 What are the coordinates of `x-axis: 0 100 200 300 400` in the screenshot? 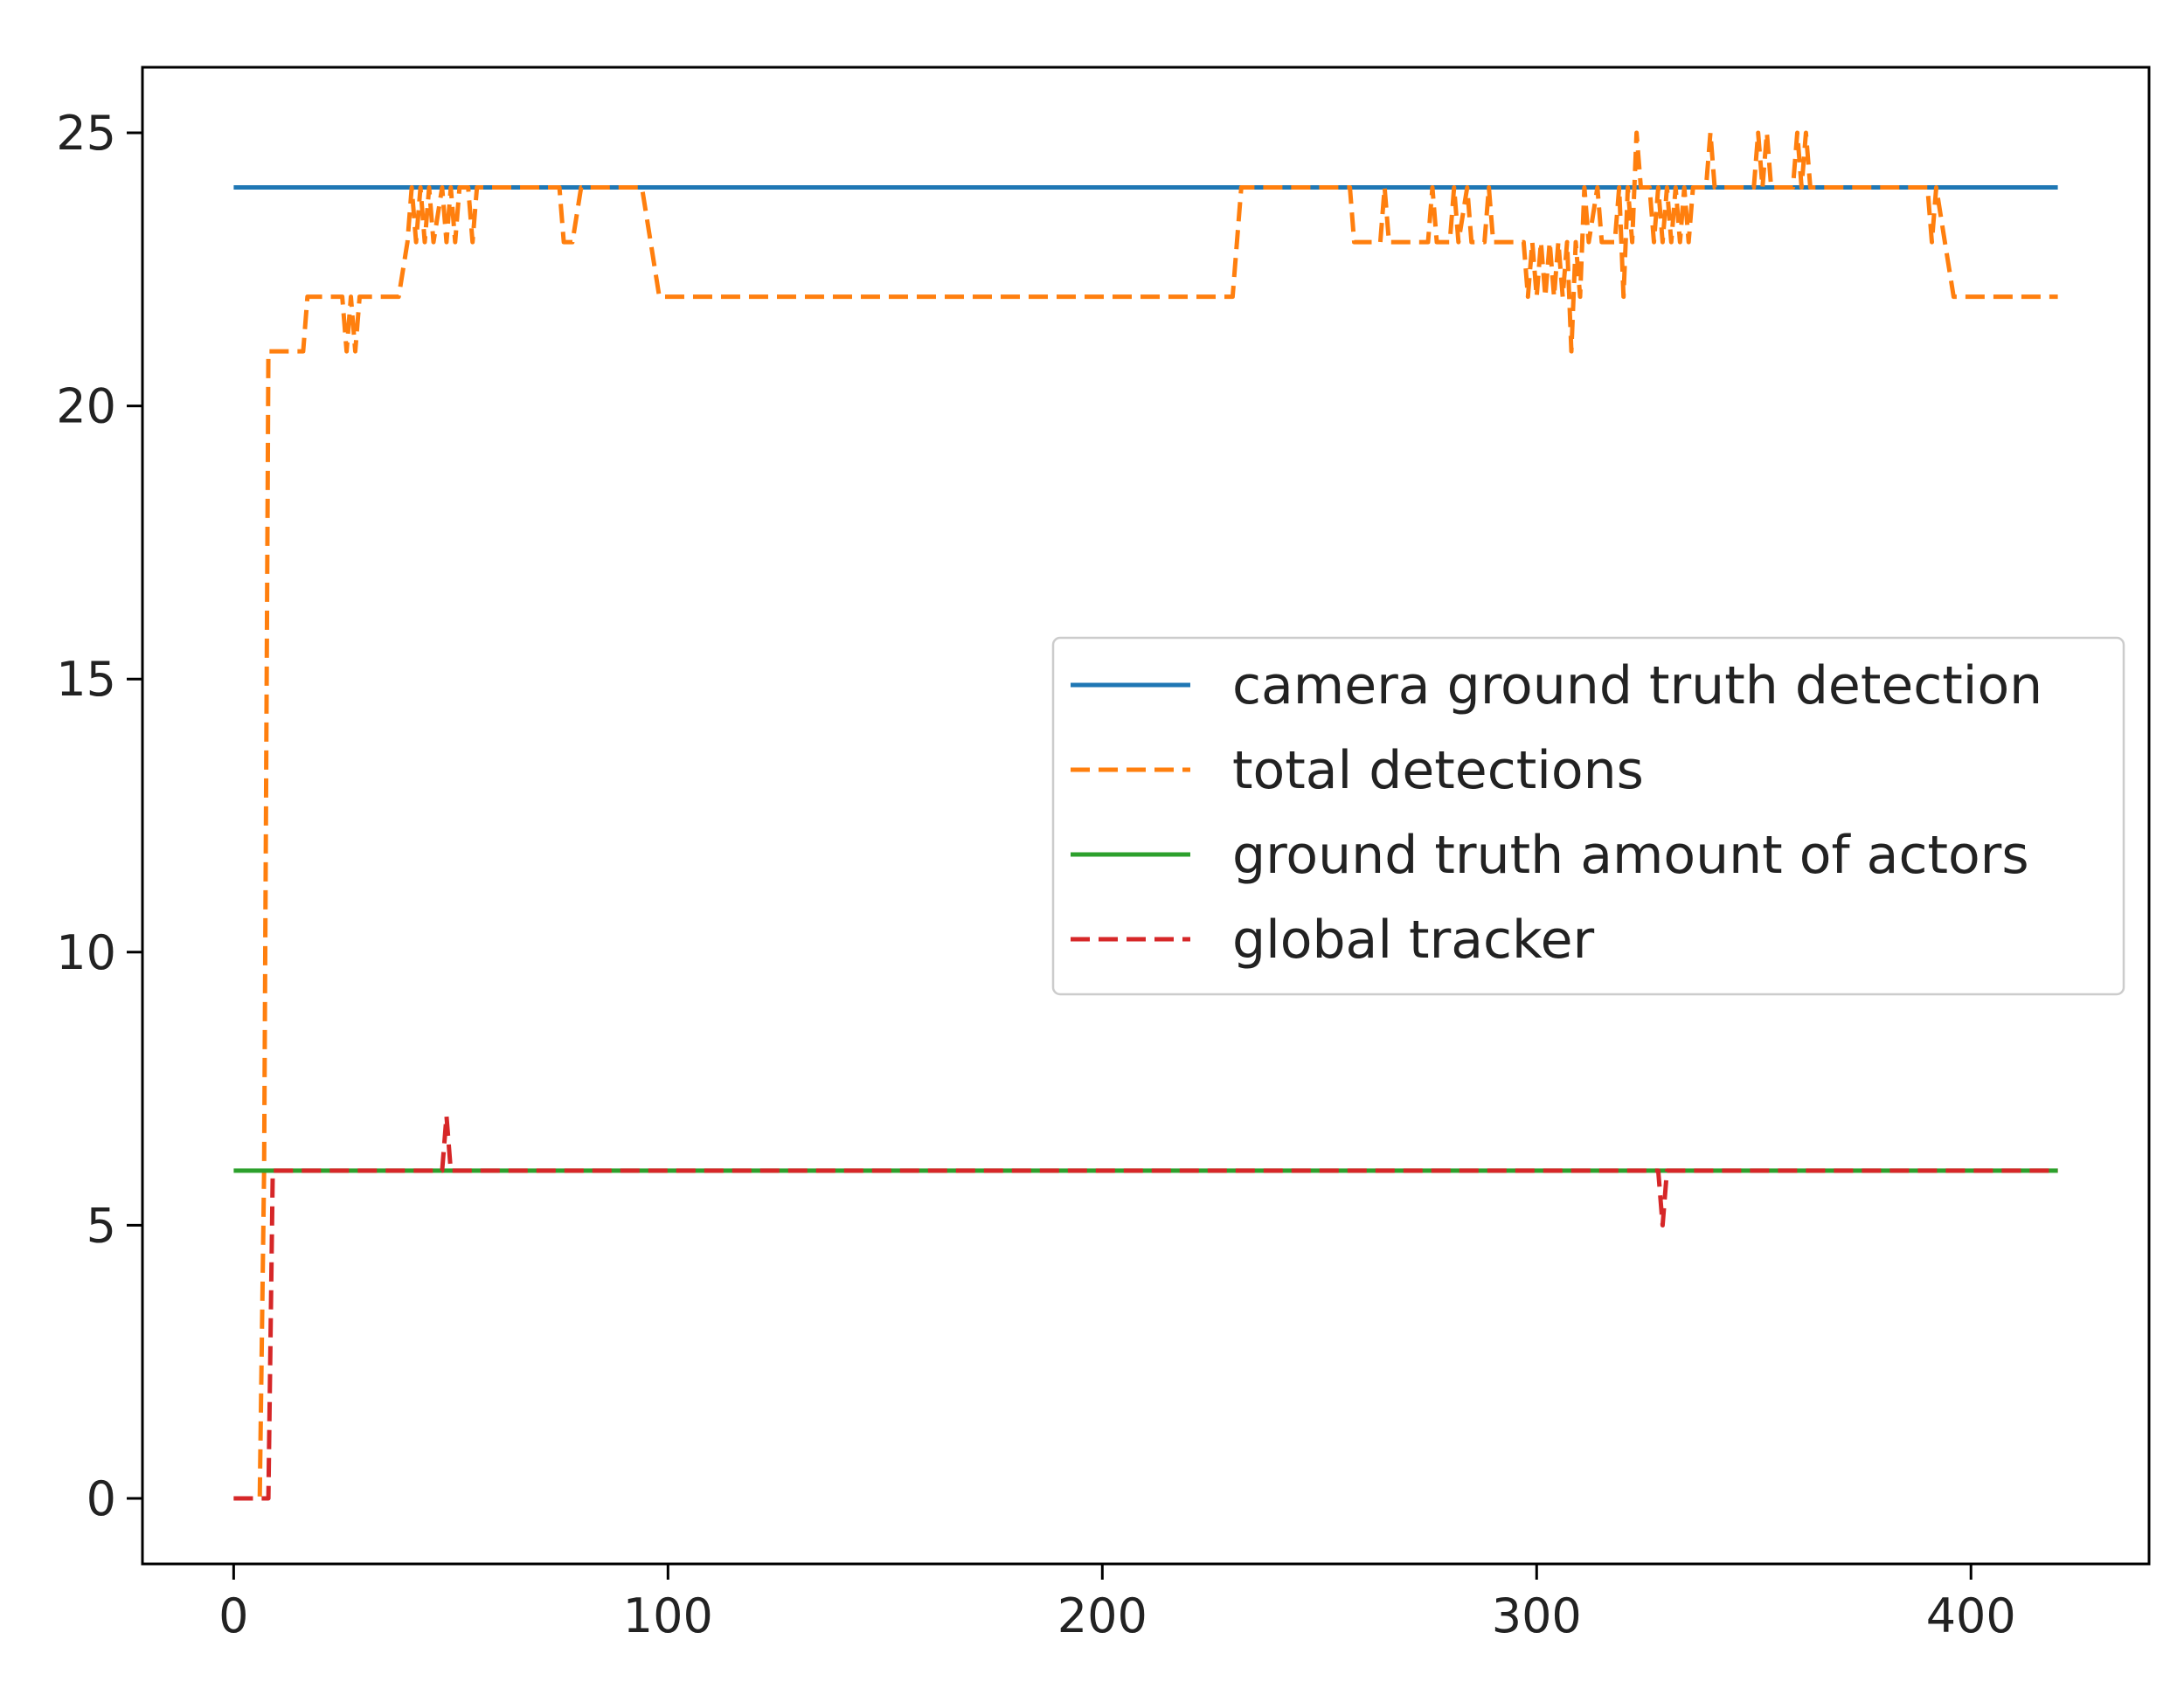 It's located at (1117, 1603).